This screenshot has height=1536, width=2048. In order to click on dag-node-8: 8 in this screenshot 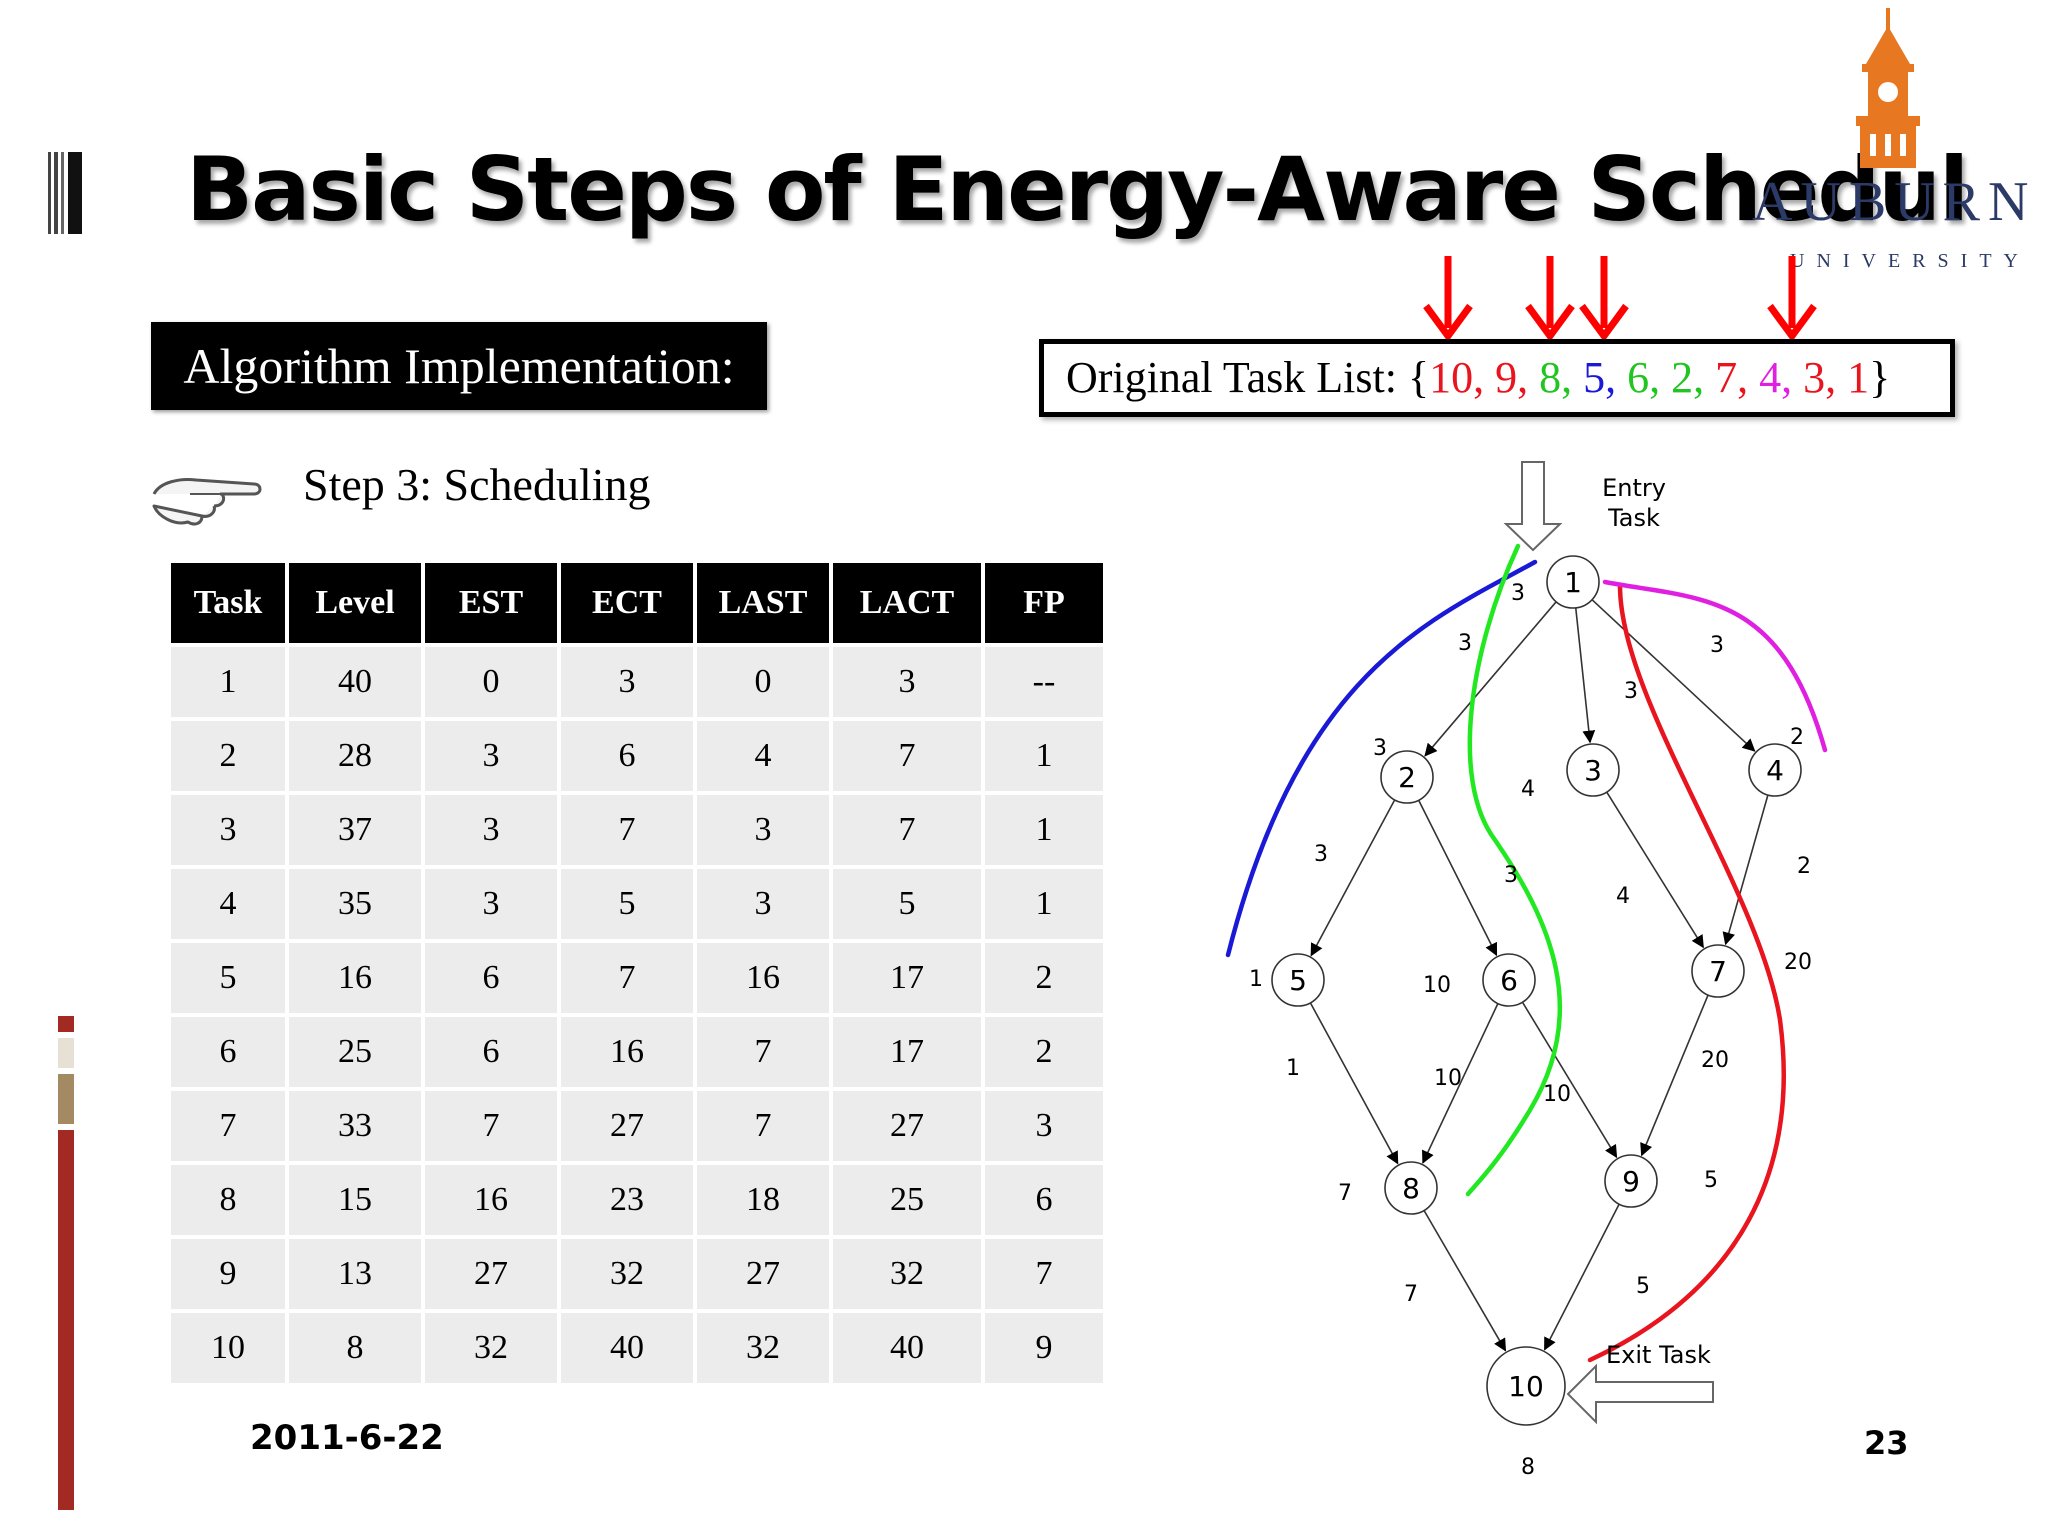, I will do `click(1411, 1188)`.